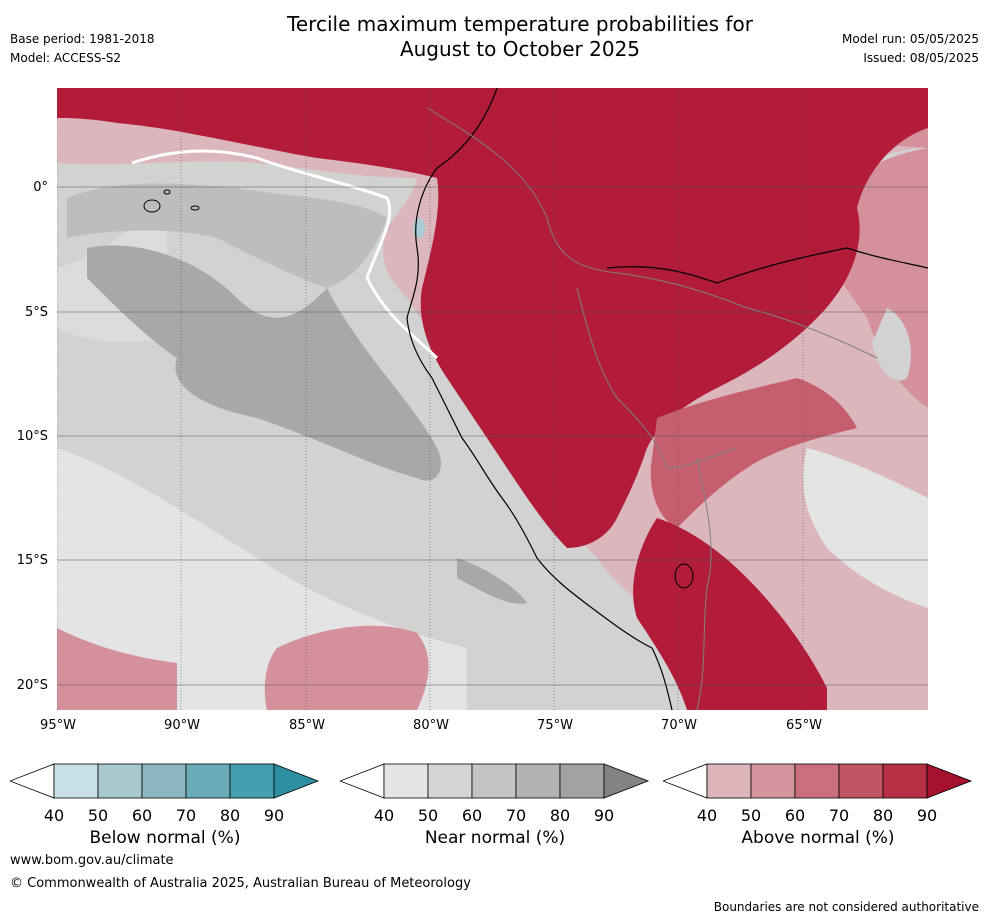 The width and height of the screenshot is (988, 919). What do you see at coordinates (767, 265) in the screenshot?
I see `river` at bounding box center [767, 265].